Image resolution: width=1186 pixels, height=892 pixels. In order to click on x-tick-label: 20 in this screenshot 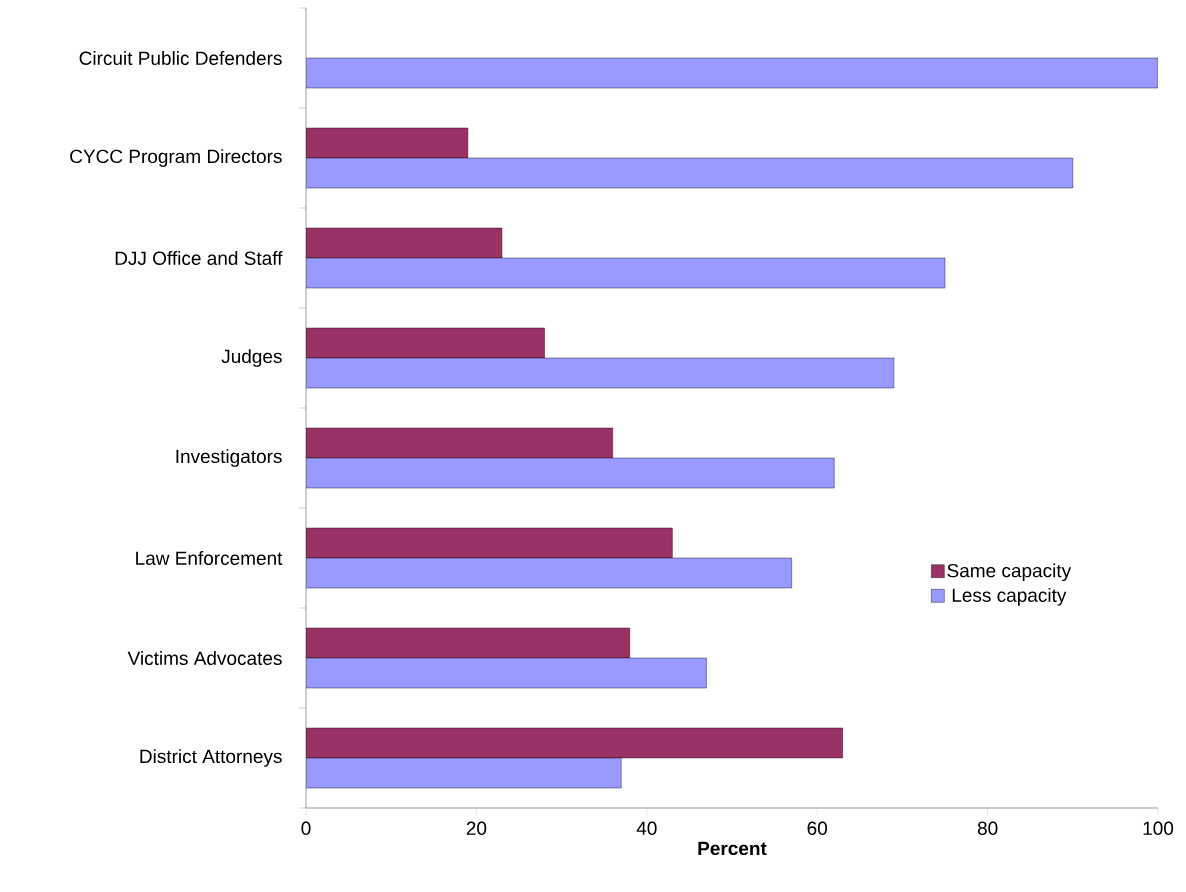, I will do `click(476, 828)`.